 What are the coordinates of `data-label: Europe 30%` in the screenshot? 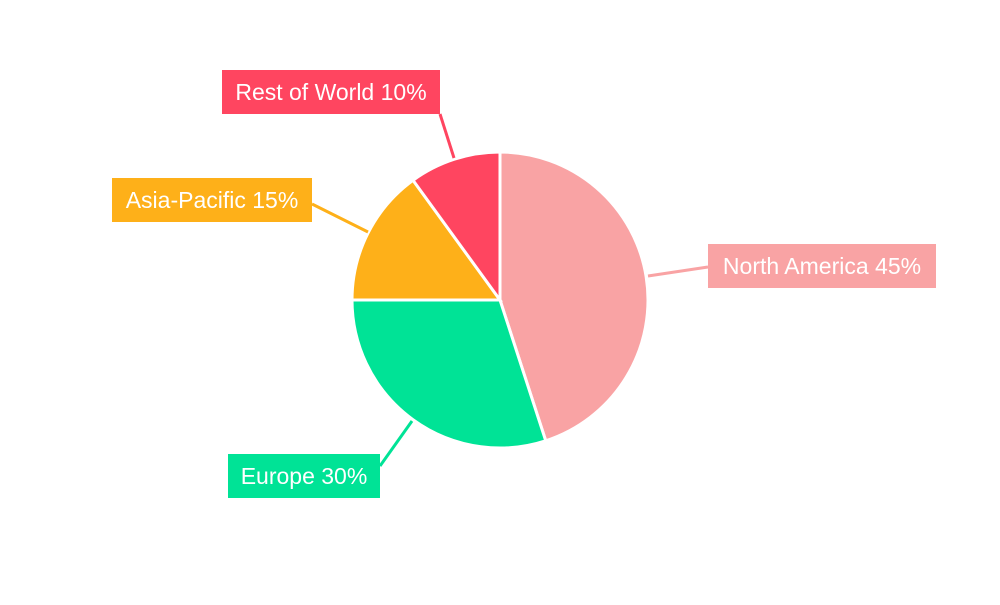 It's located at (304, 476).